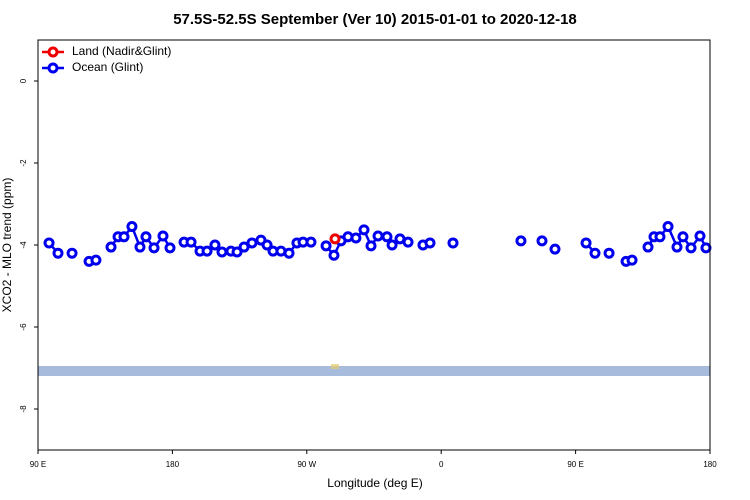  What do you see at coordinates (374, 483) in the screenshot?
I see `x-axis-label: Longitude (deg E)` at bounding box center [374, 483].